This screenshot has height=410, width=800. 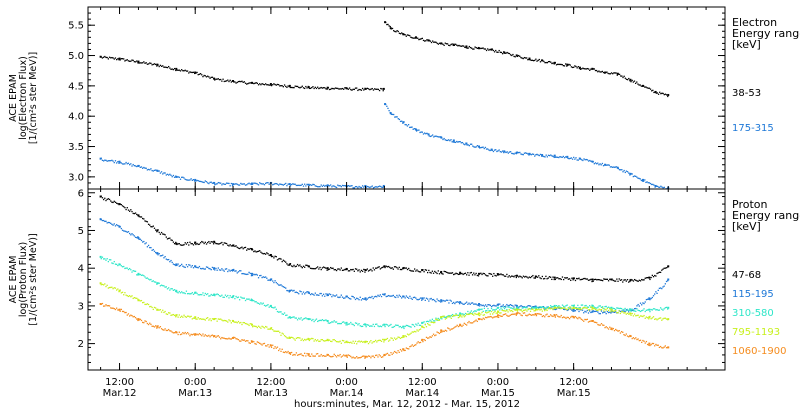 I want to click on y-tick-label: 6, so click(x=81, y=193).